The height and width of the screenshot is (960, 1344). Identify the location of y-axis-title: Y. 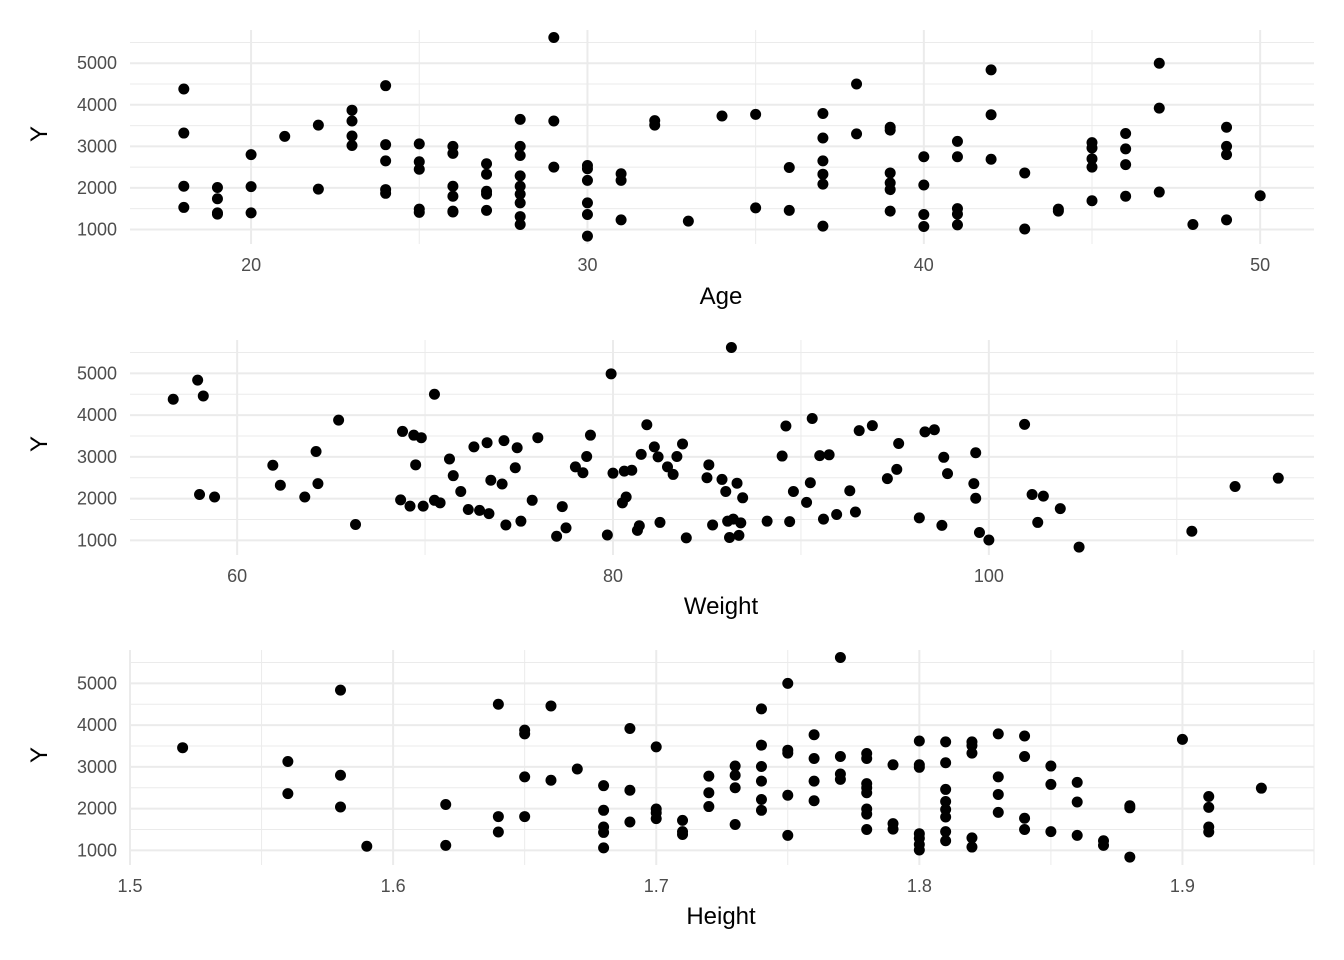
(39, 444).